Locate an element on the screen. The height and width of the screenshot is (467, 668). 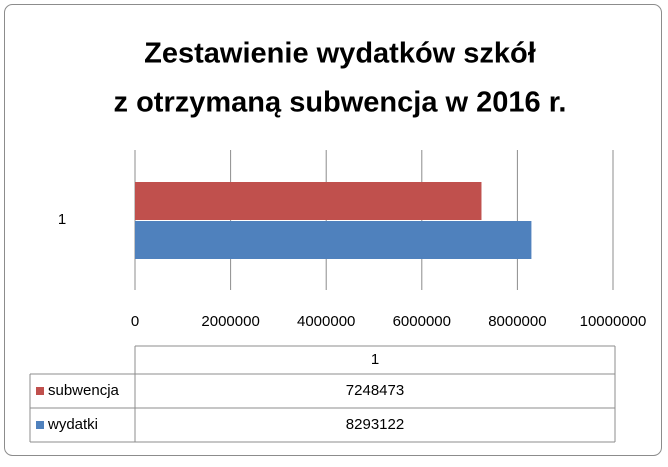
table-value: 7248473 is located at coordinates (375, 390).